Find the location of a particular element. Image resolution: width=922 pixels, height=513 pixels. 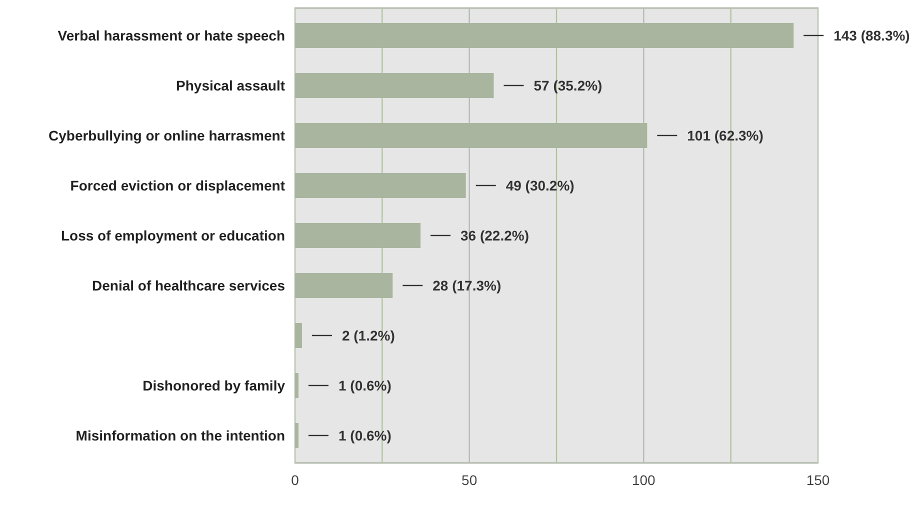

y-tick-label: Physical assault is located at coordinates (231, 85).